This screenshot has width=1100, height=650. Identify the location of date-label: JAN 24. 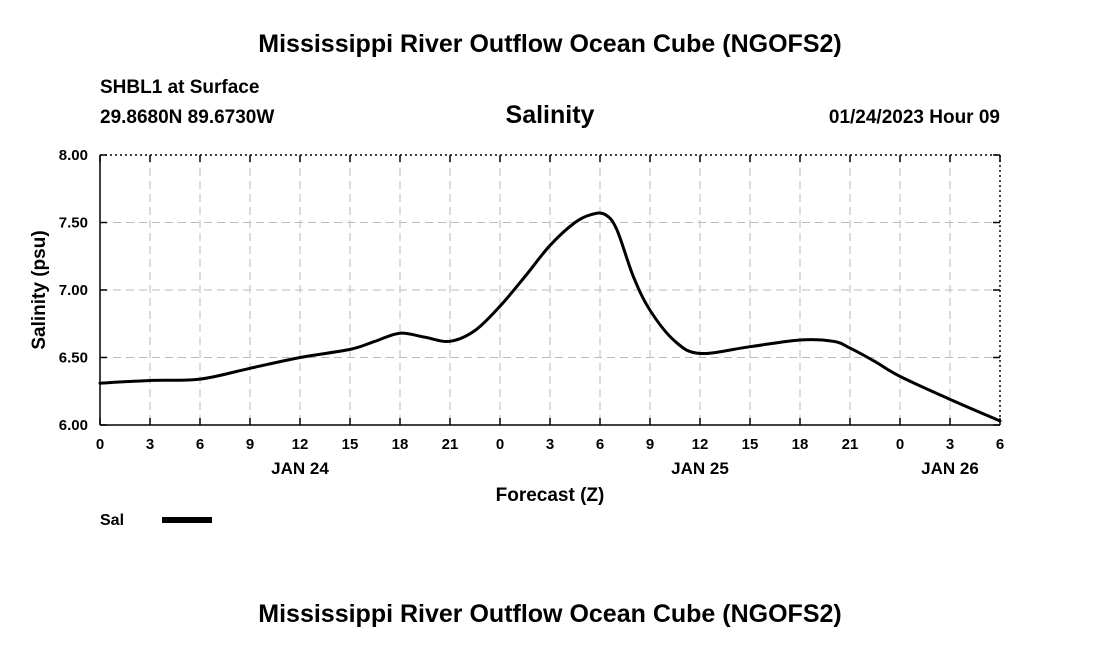
(300, 468).